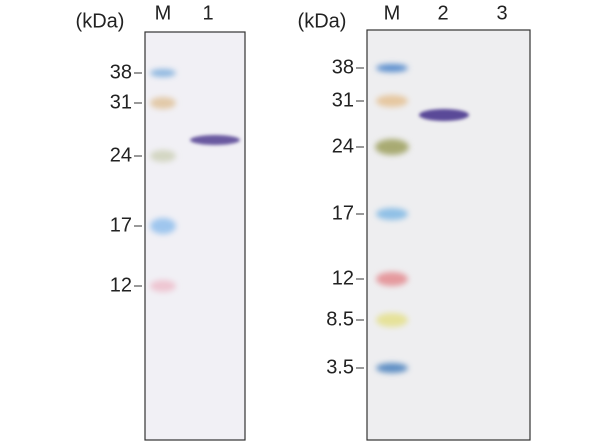 This screenshot has height=447, width=600. I want to click on marker-label: 8.5, so click(340, 319).